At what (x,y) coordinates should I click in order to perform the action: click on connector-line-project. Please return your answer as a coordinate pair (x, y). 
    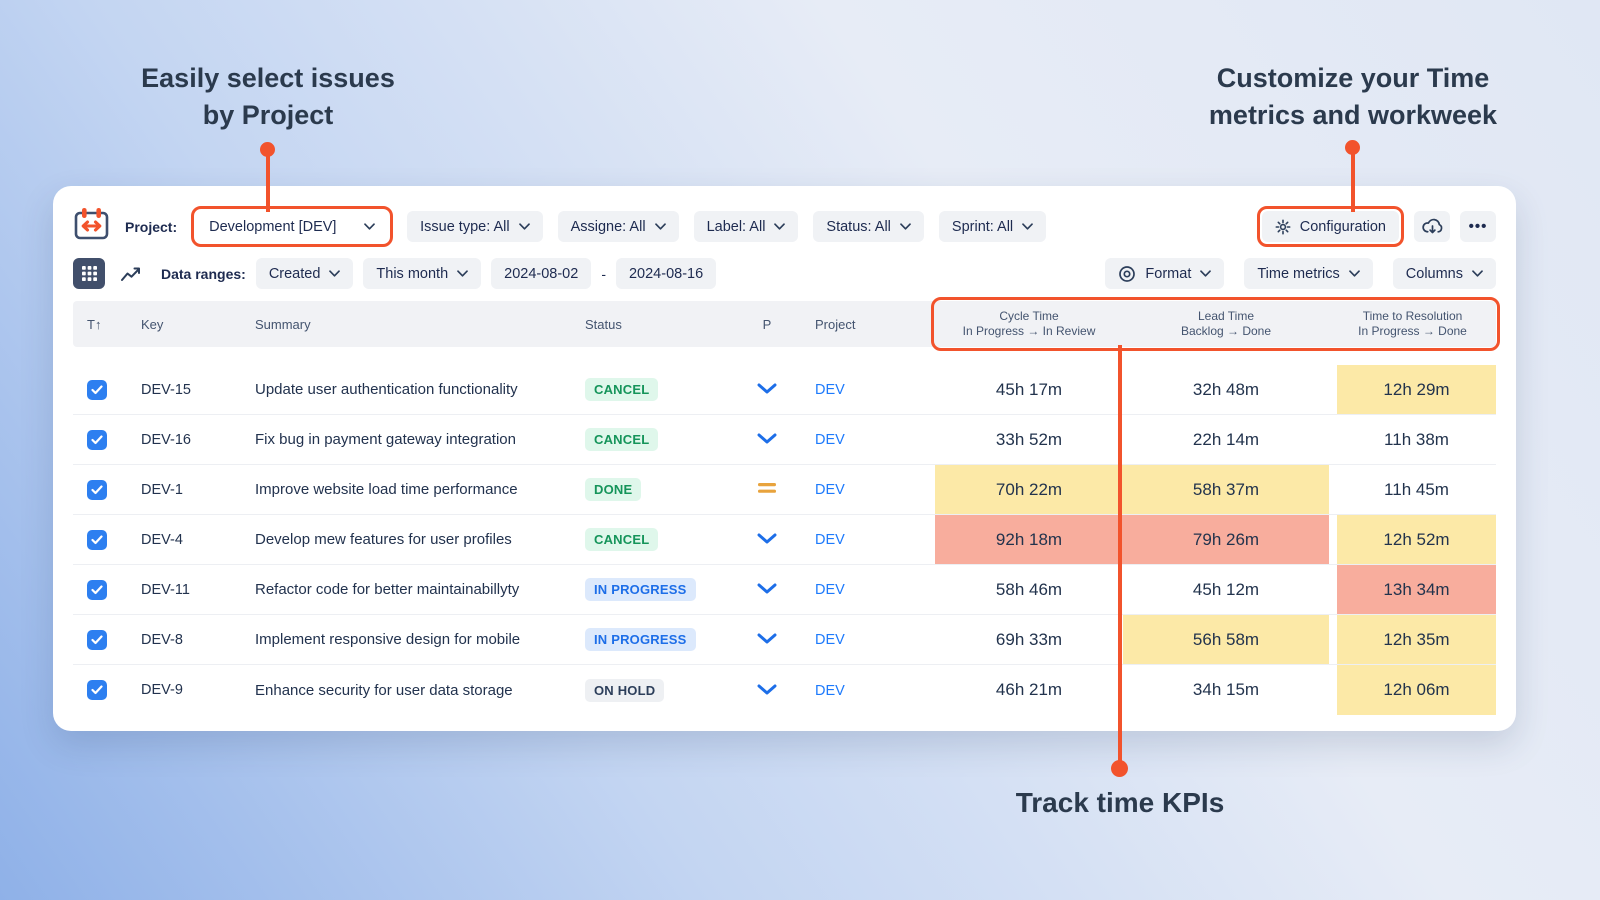
    Looking at the image, I should click on (268, 181).